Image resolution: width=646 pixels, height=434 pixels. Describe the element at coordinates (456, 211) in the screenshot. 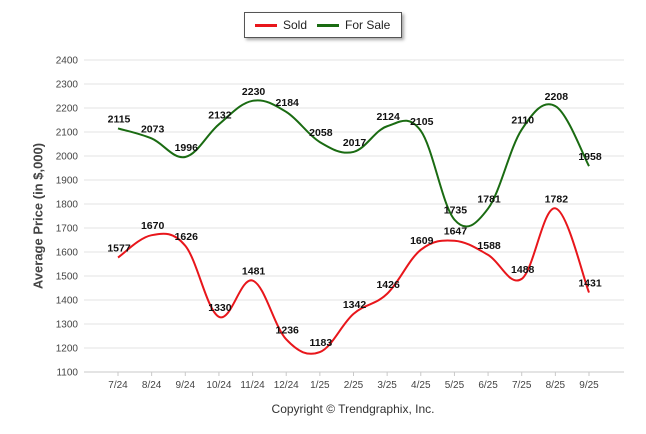

I see `data-label-for-sale: 1735` at that location.